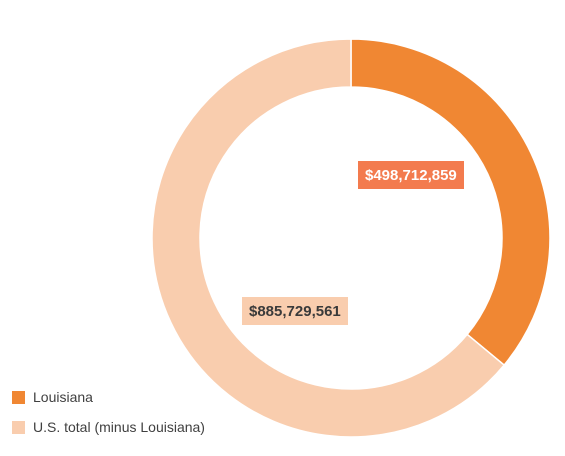  Describe the element at coordinates (108, 397) in the screenshot. I see `legend-item-louisiana: Louisiana` at that location.